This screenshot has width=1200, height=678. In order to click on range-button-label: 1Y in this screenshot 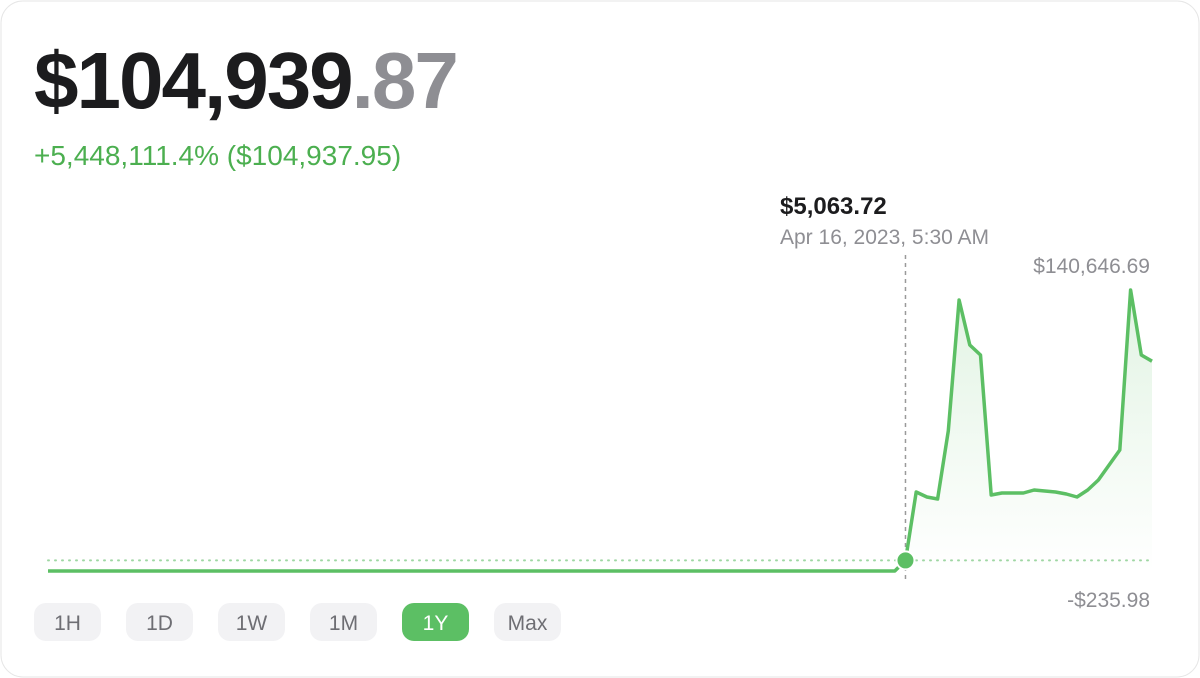, I will do `click(436, 623)`.